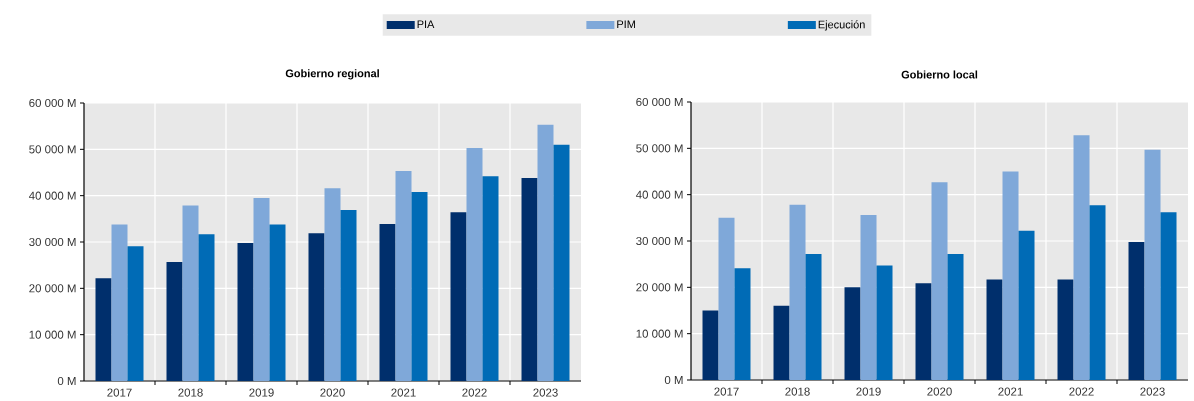 The height and width of the screenshot is (401, 1194). Describe the element at coordinates (626, 24) in the screenshot. I see `legend-label: PIM` at that location.